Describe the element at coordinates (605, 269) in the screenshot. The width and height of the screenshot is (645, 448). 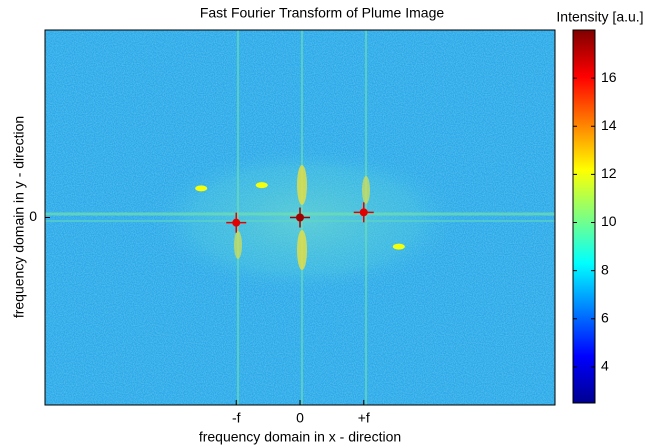
I see `colorbar-tick-label: 8` at that location.